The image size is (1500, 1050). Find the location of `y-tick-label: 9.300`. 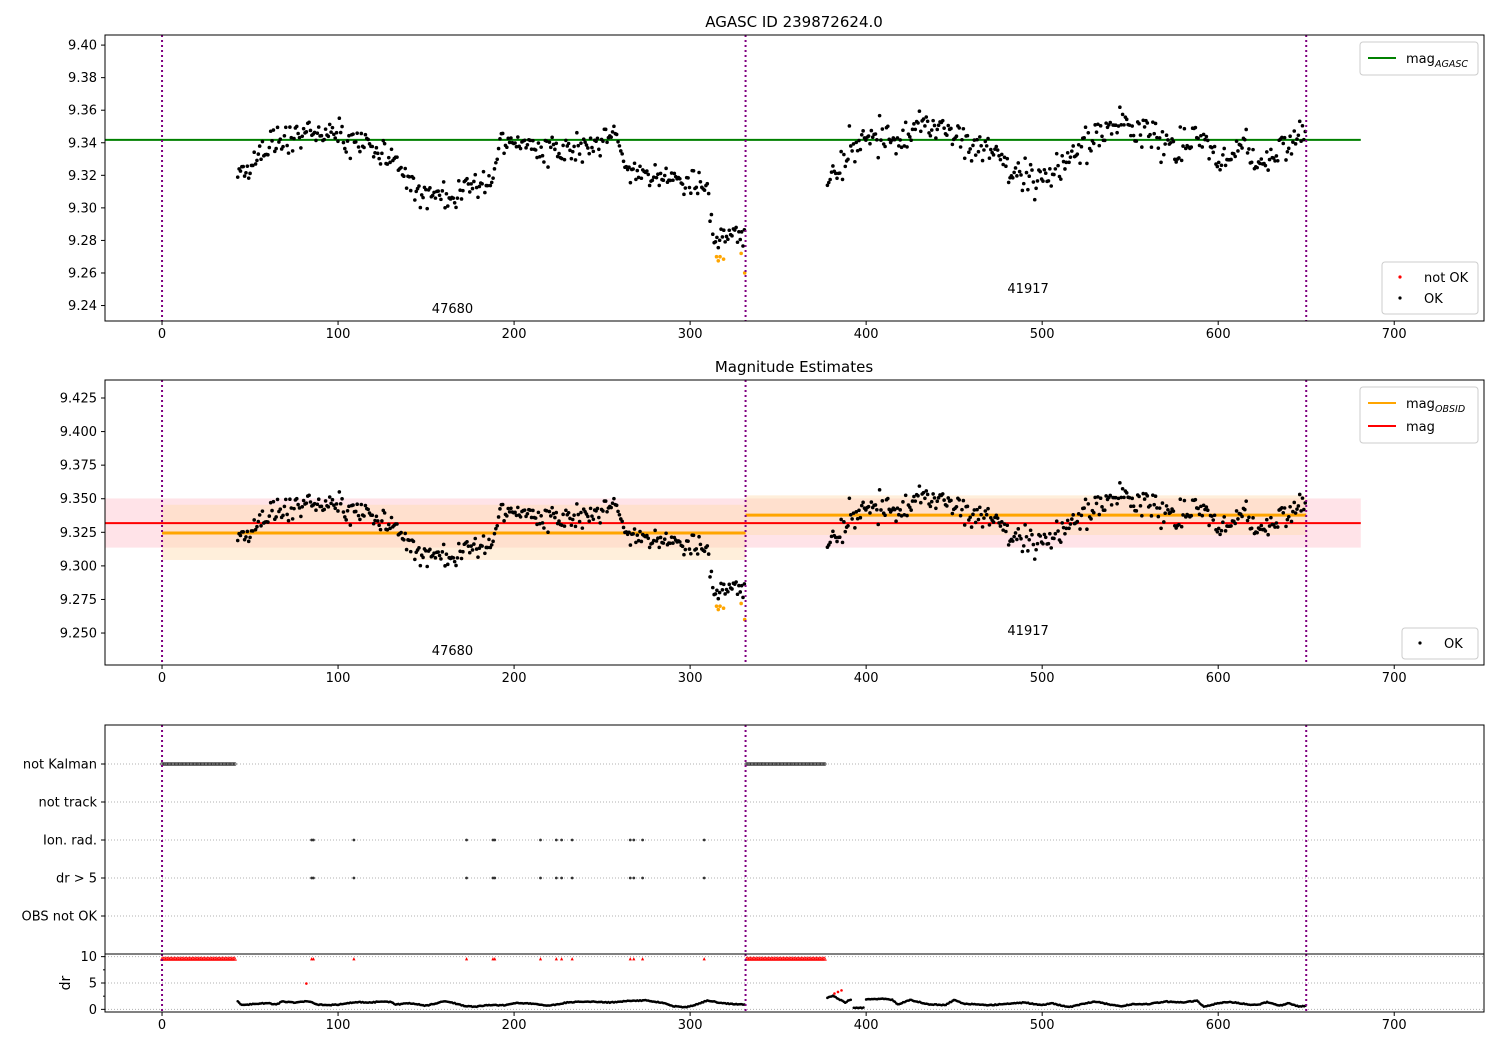

y-tick-label: 9.300 is located at coordinates (78, 566).